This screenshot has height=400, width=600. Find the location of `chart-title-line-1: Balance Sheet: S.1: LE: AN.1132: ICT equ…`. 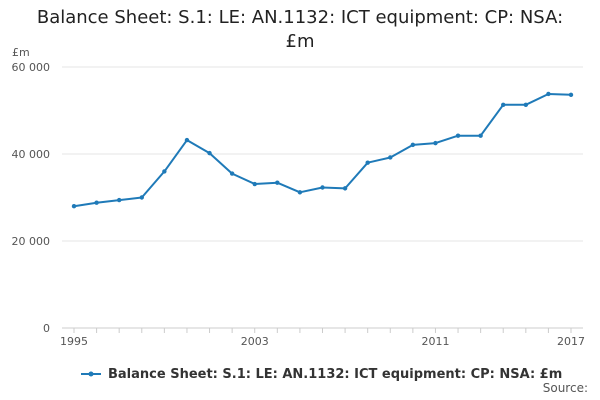

chart-title-line-1: Balance Sheet: S.1: LE: AN.1132: ICT equ… is located at coordinates (300, 17).